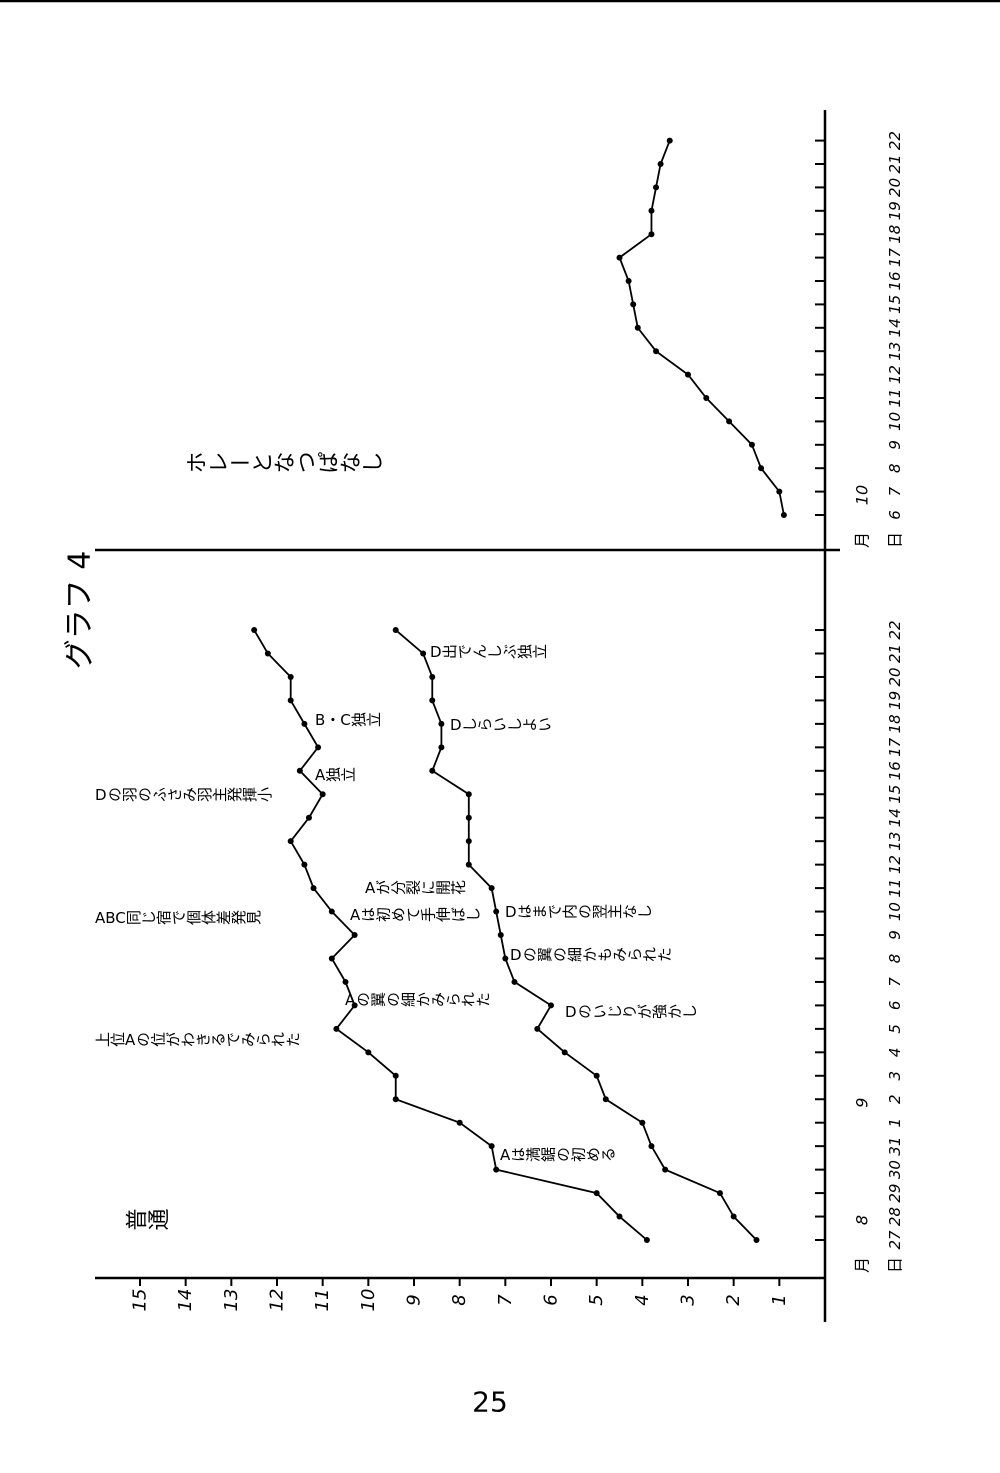  What do you see at coordinates (591, 955) in the screenshot?
I see `annotation: Dの翼の細かもみられた` at bounding box center [591, 955].